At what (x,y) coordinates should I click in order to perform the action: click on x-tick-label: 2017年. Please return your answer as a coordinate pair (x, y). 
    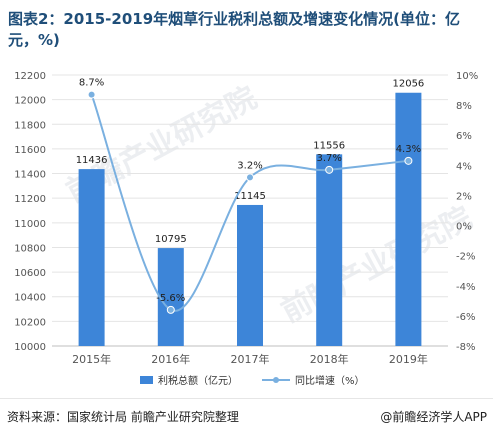
    Looking at the image, I should click on (250, 359).